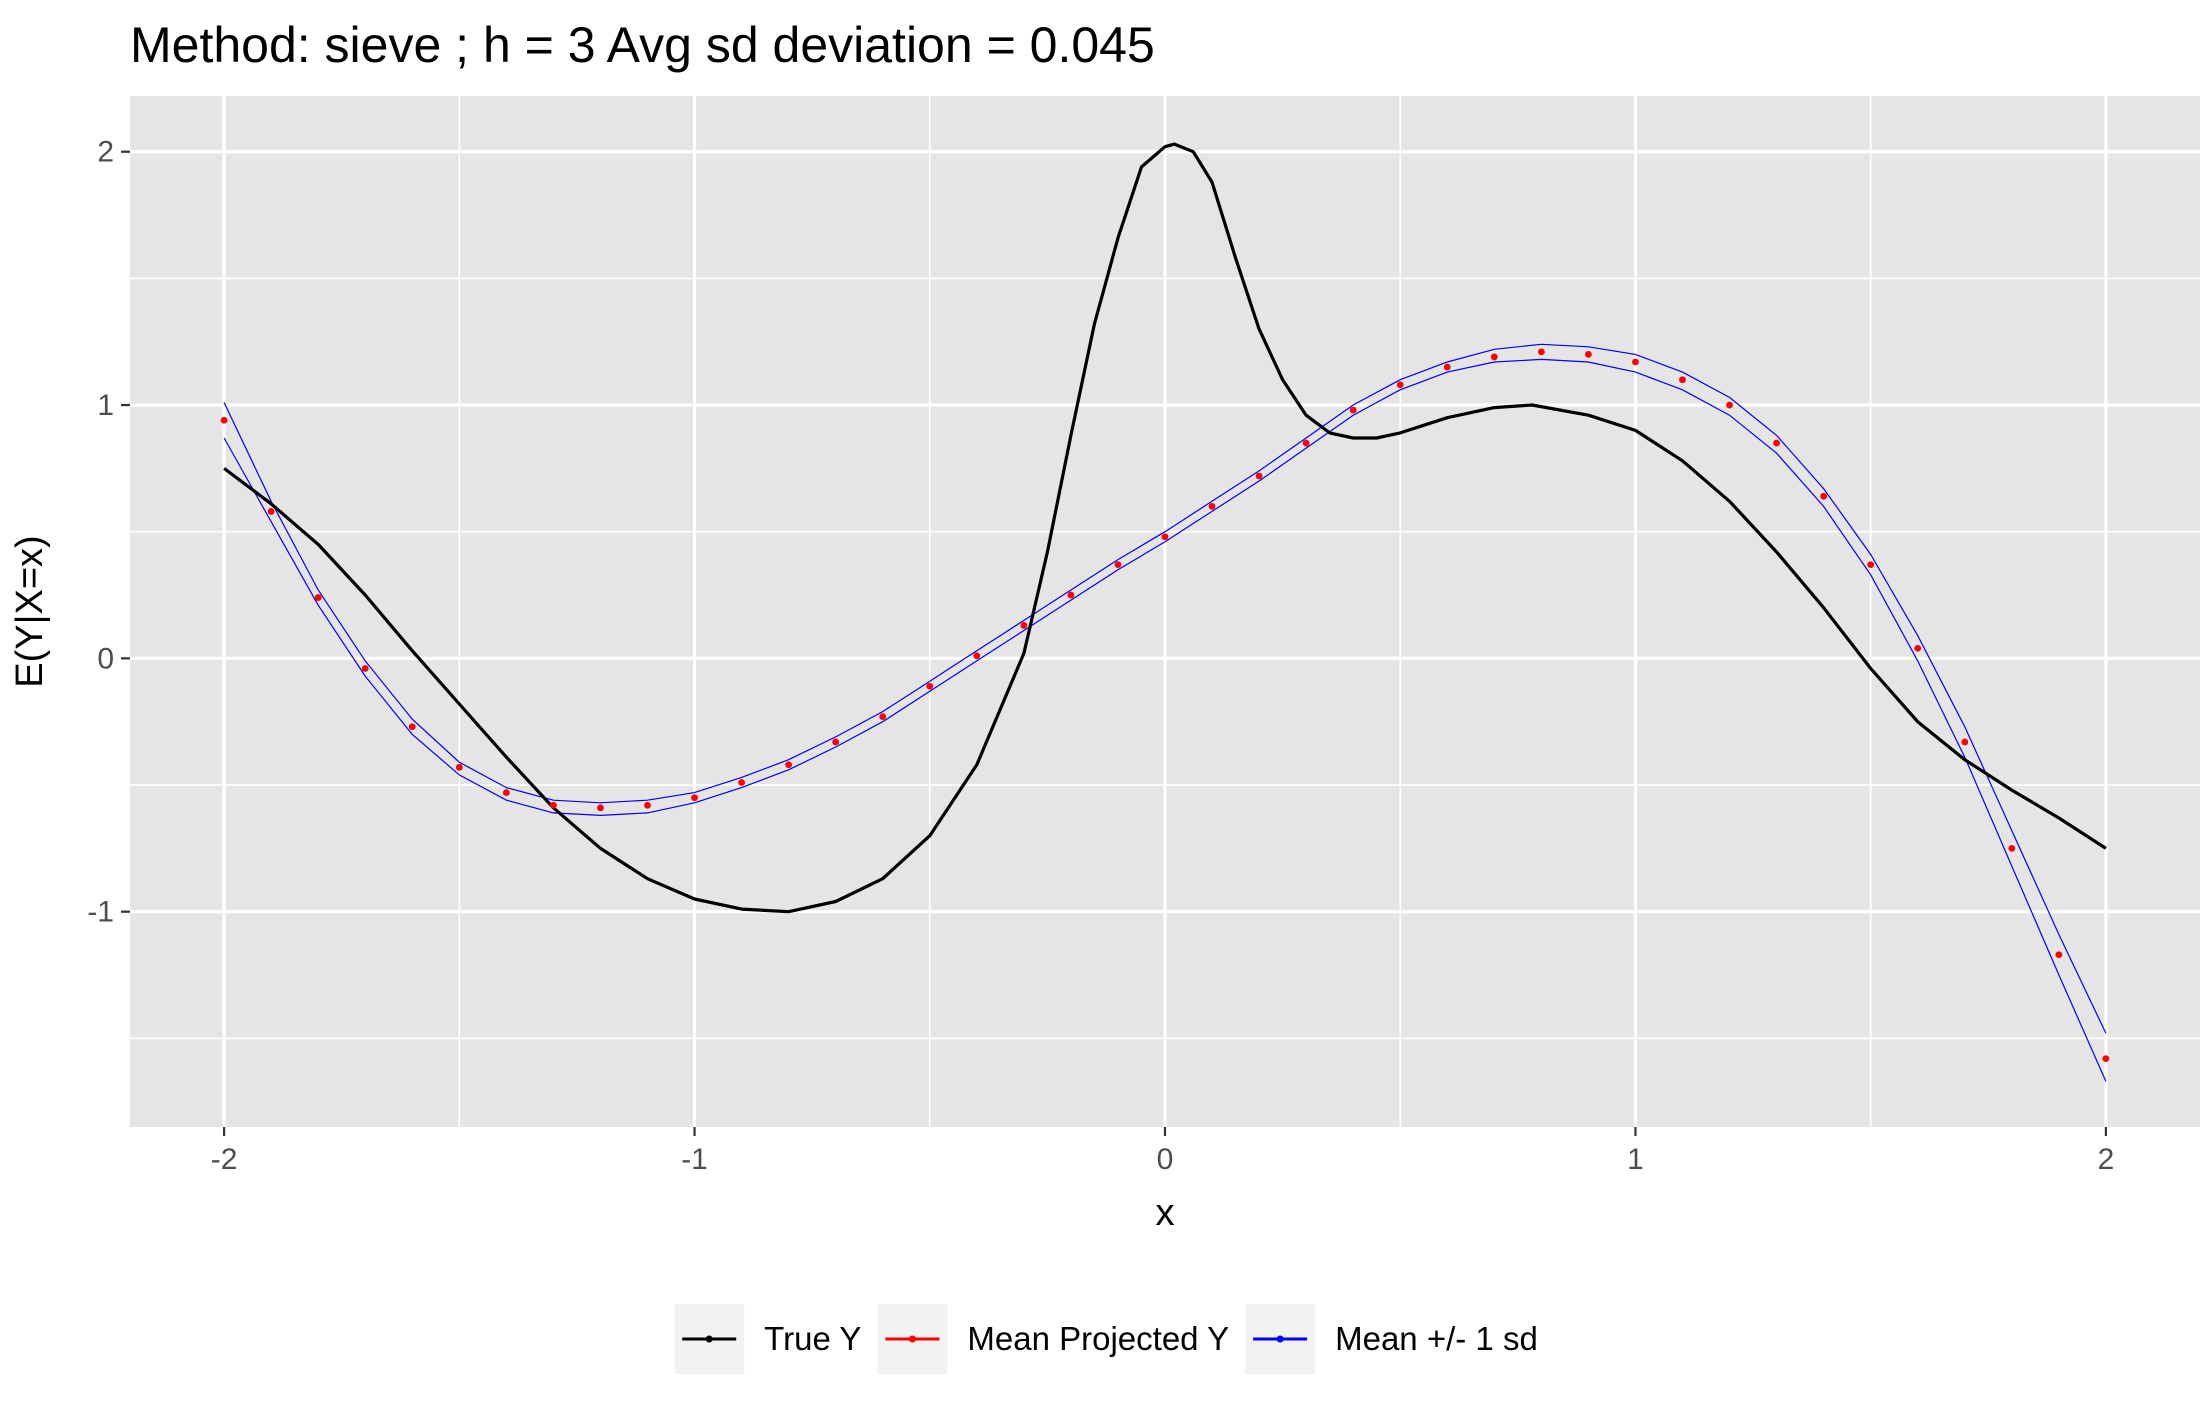  What do you see at coordinates (224, 1159) in the screenshot?
I see `x-tick-label: -2` at bounding box center [224, 1159].